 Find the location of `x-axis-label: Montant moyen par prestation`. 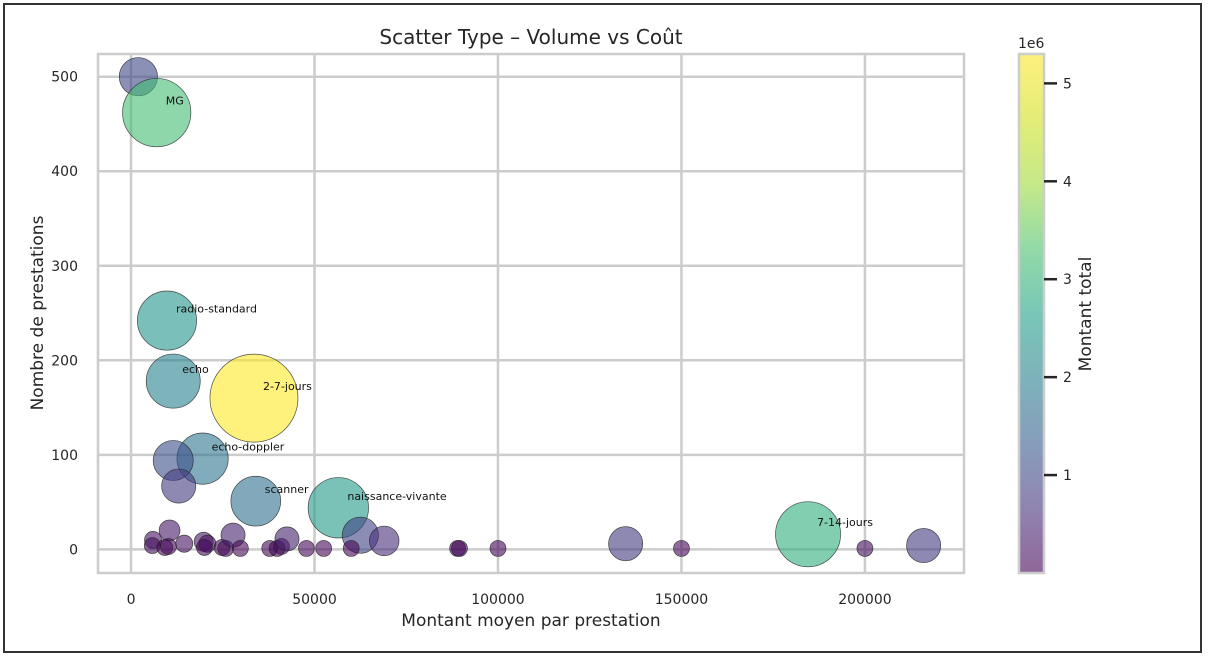

x-axis-label: Montant moyen par prestation is located at coordinates (530, 621).